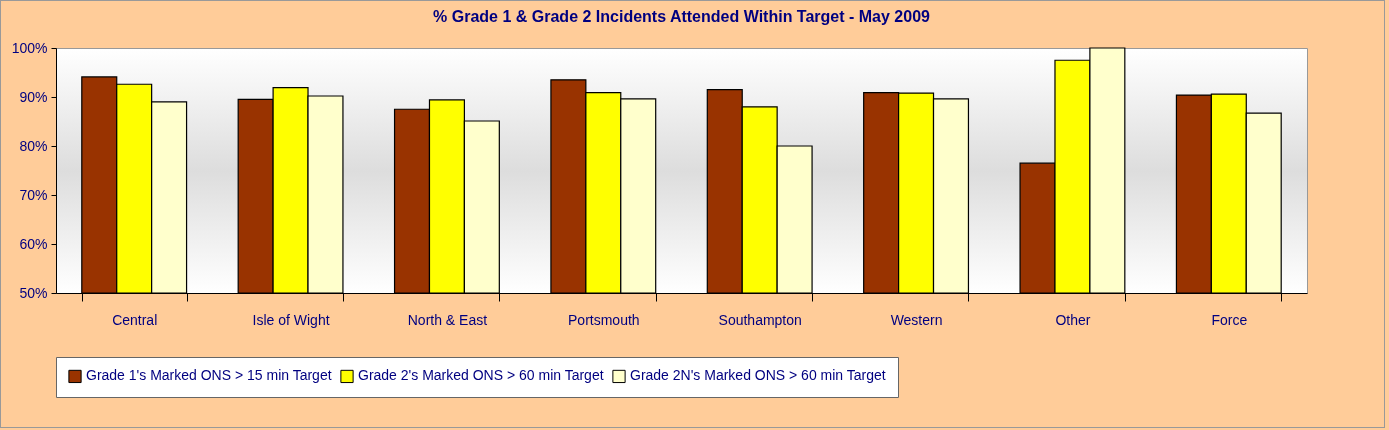  Describe the element at coordinates (29, 47) in the screenshot. I see `y-tick-label: 100%` at that location.